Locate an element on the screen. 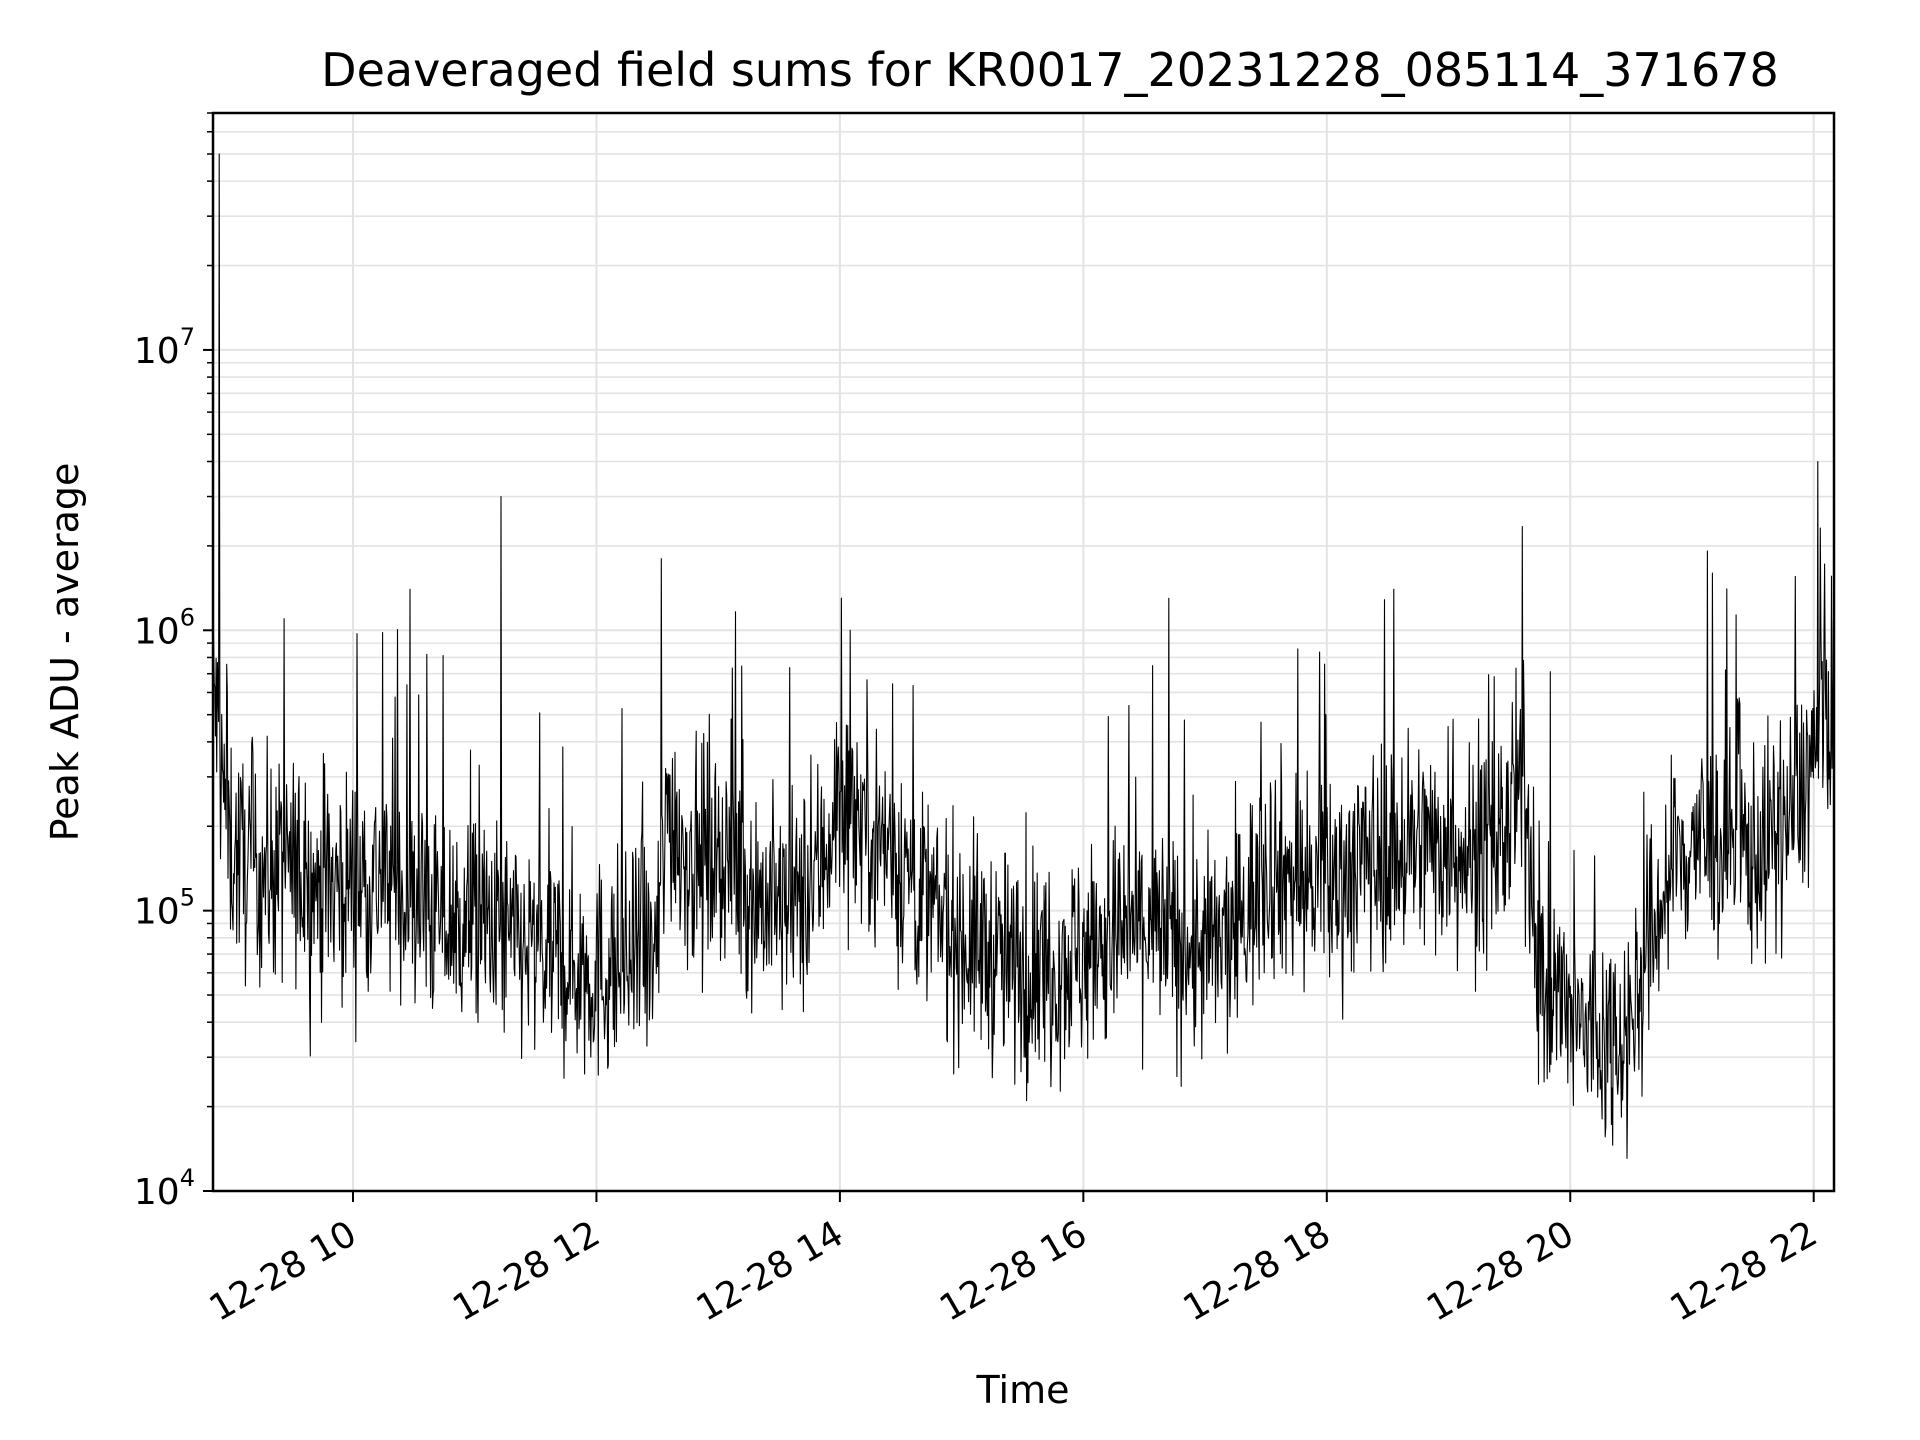 This screenshot has width=1920, height=1440. x-tick-label: 12-28 12 is located at coordinates (526, 1271).